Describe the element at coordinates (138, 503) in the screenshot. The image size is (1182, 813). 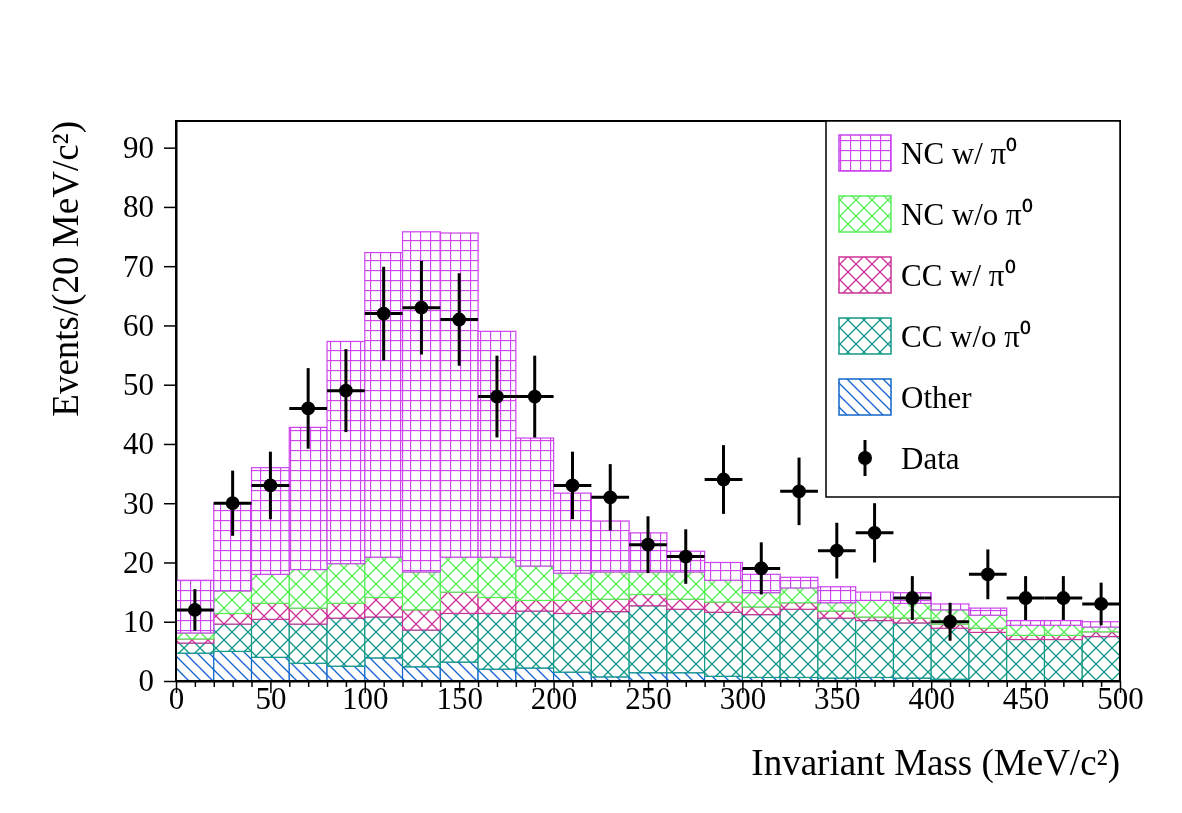
I see `y-tick-label: 30` at that location.